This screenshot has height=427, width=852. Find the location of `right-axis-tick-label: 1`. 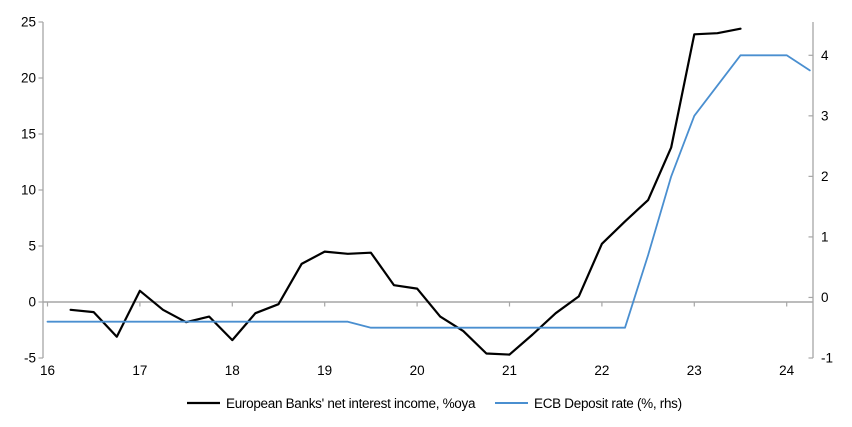

right-axis-tick-label: 1 is located at coordinates (825, 236).